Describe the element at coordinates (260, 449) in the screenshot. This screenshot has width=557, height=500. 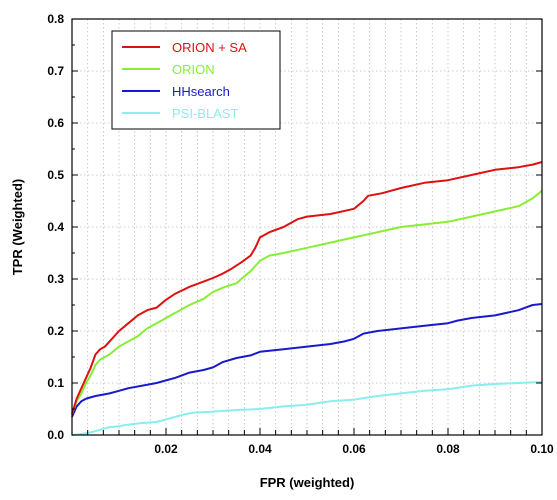
I see `x-tick-label: 0.04` at that location.